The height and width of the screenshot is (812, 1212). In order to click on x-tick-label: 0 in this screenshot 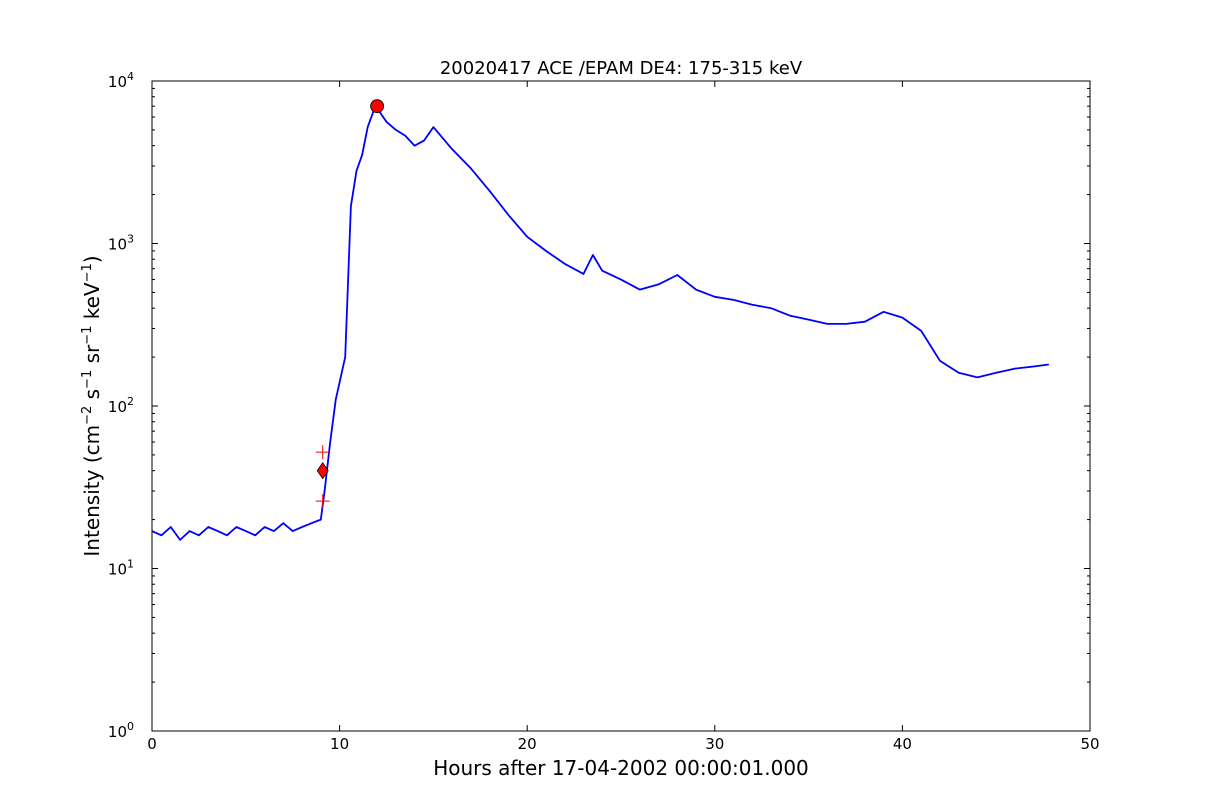, I will do `click(152, 744)`.